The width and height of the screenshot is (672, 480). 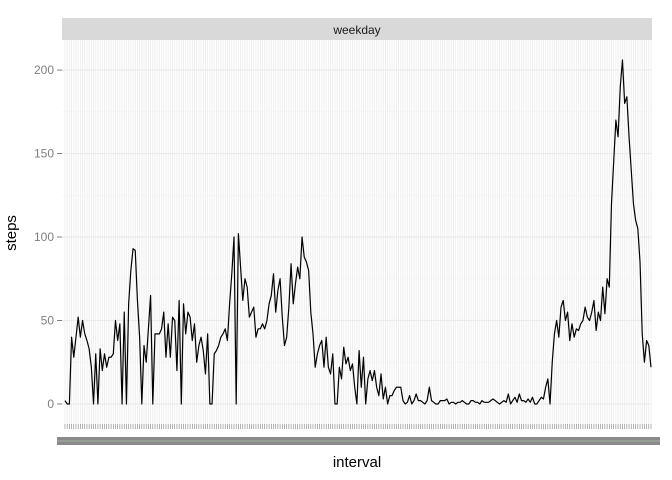 I want to click on x-axis-ticks, so click(x=358, y=426).